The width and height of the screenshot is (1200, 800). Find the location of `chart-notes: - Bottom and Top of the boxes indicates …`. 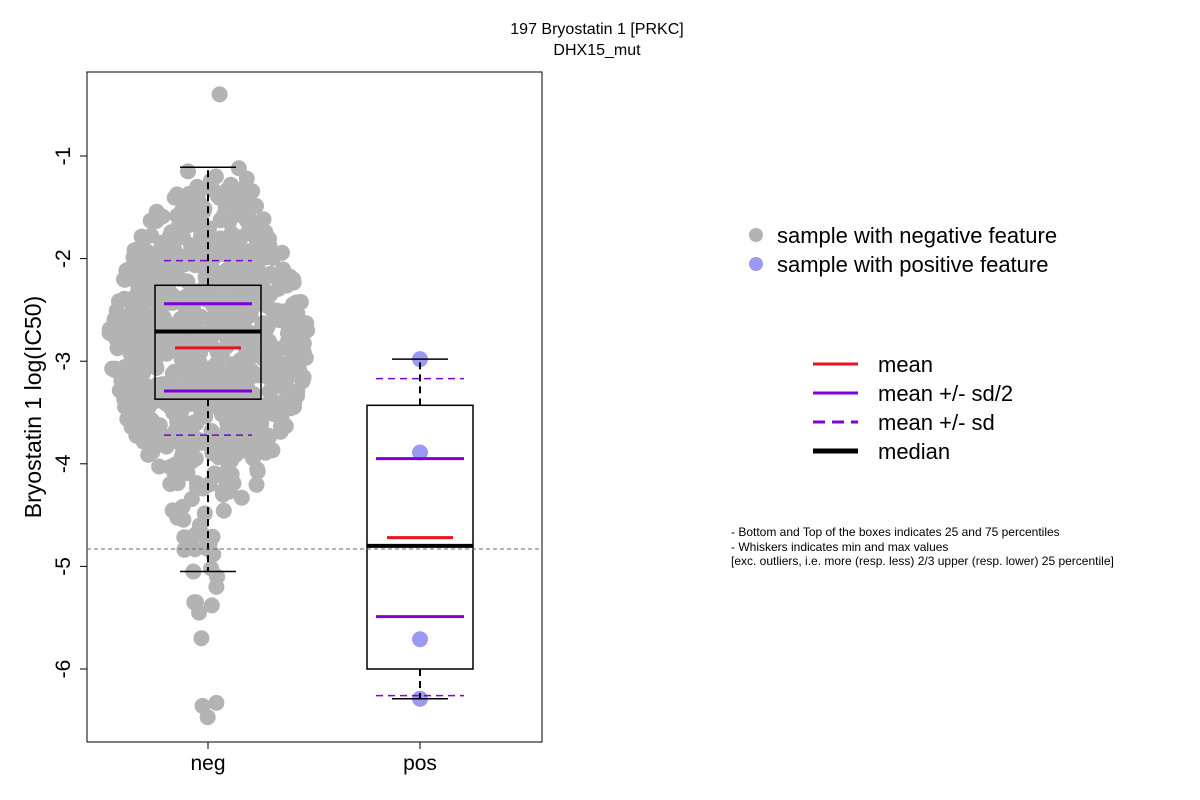

chart-notes: - Bottom and Top of the boxes indicates … is located at coordinates (922, 546).